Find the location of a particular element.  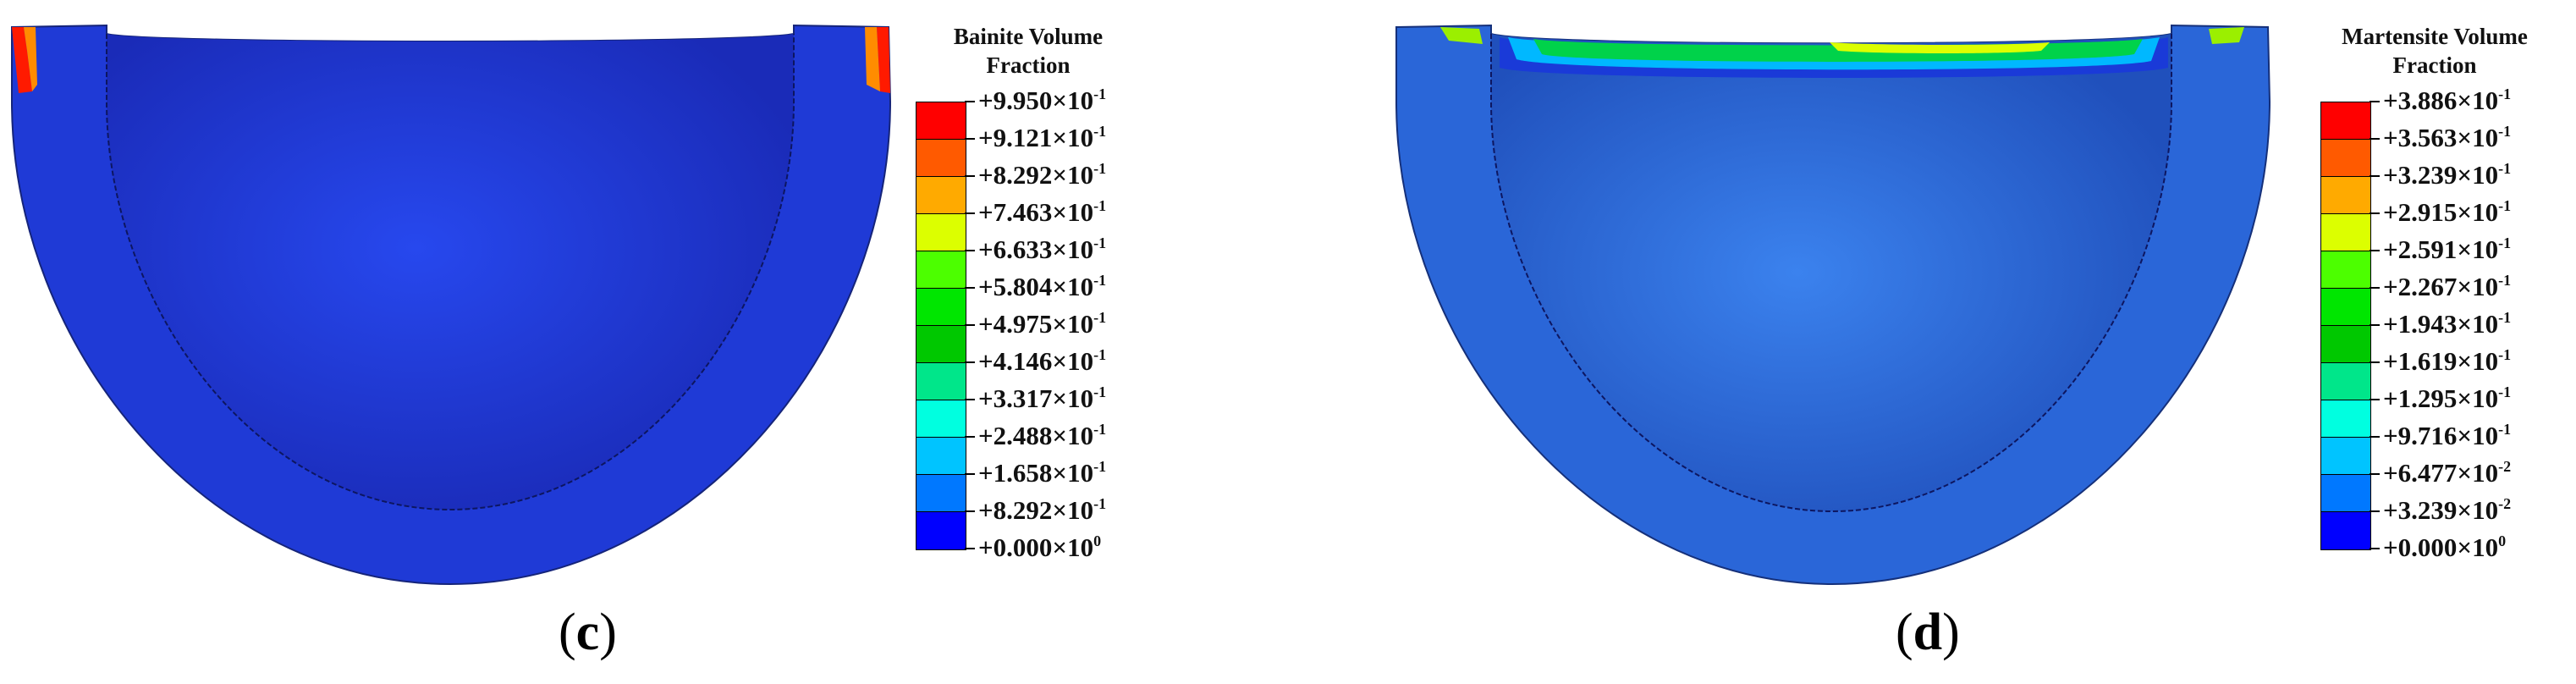

legend-label: +3.563×10-1 is located at coordinates (2447, 137).